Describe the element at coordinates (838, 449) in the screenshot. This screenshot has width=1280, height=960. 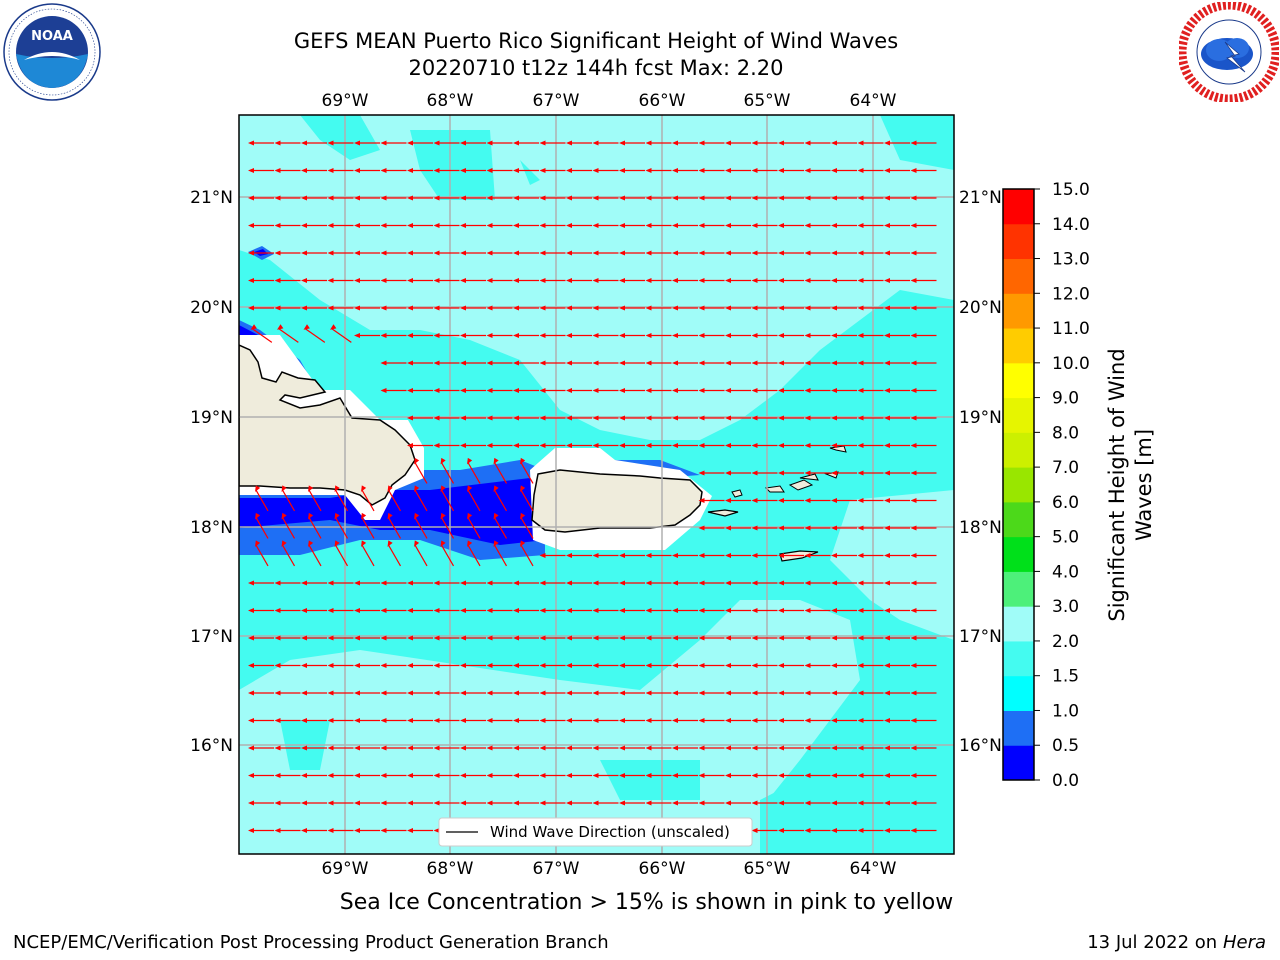
I see `island-anegada` at that location.